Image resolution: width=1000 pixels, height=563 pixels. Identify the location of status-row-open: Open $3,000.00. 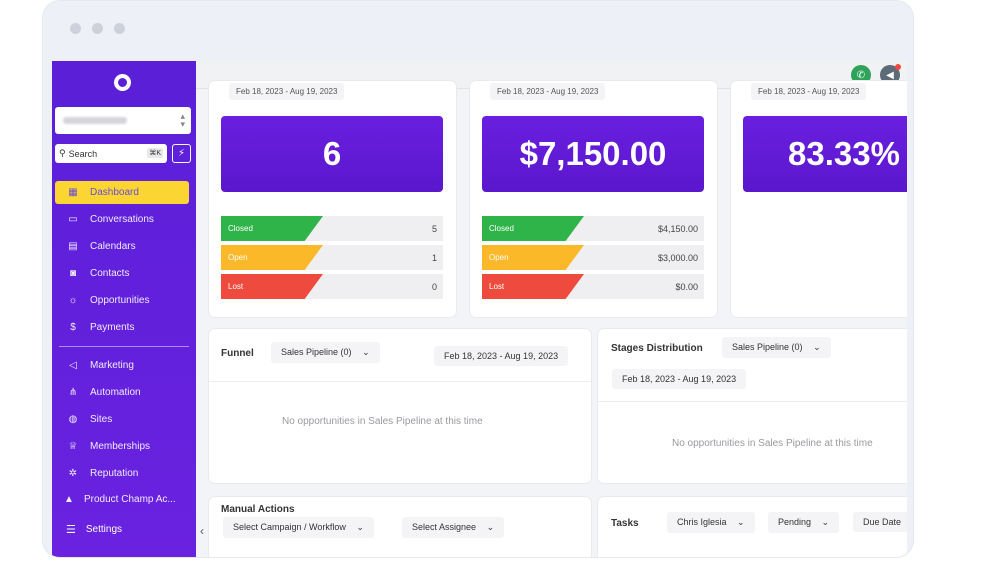
(593, 257).